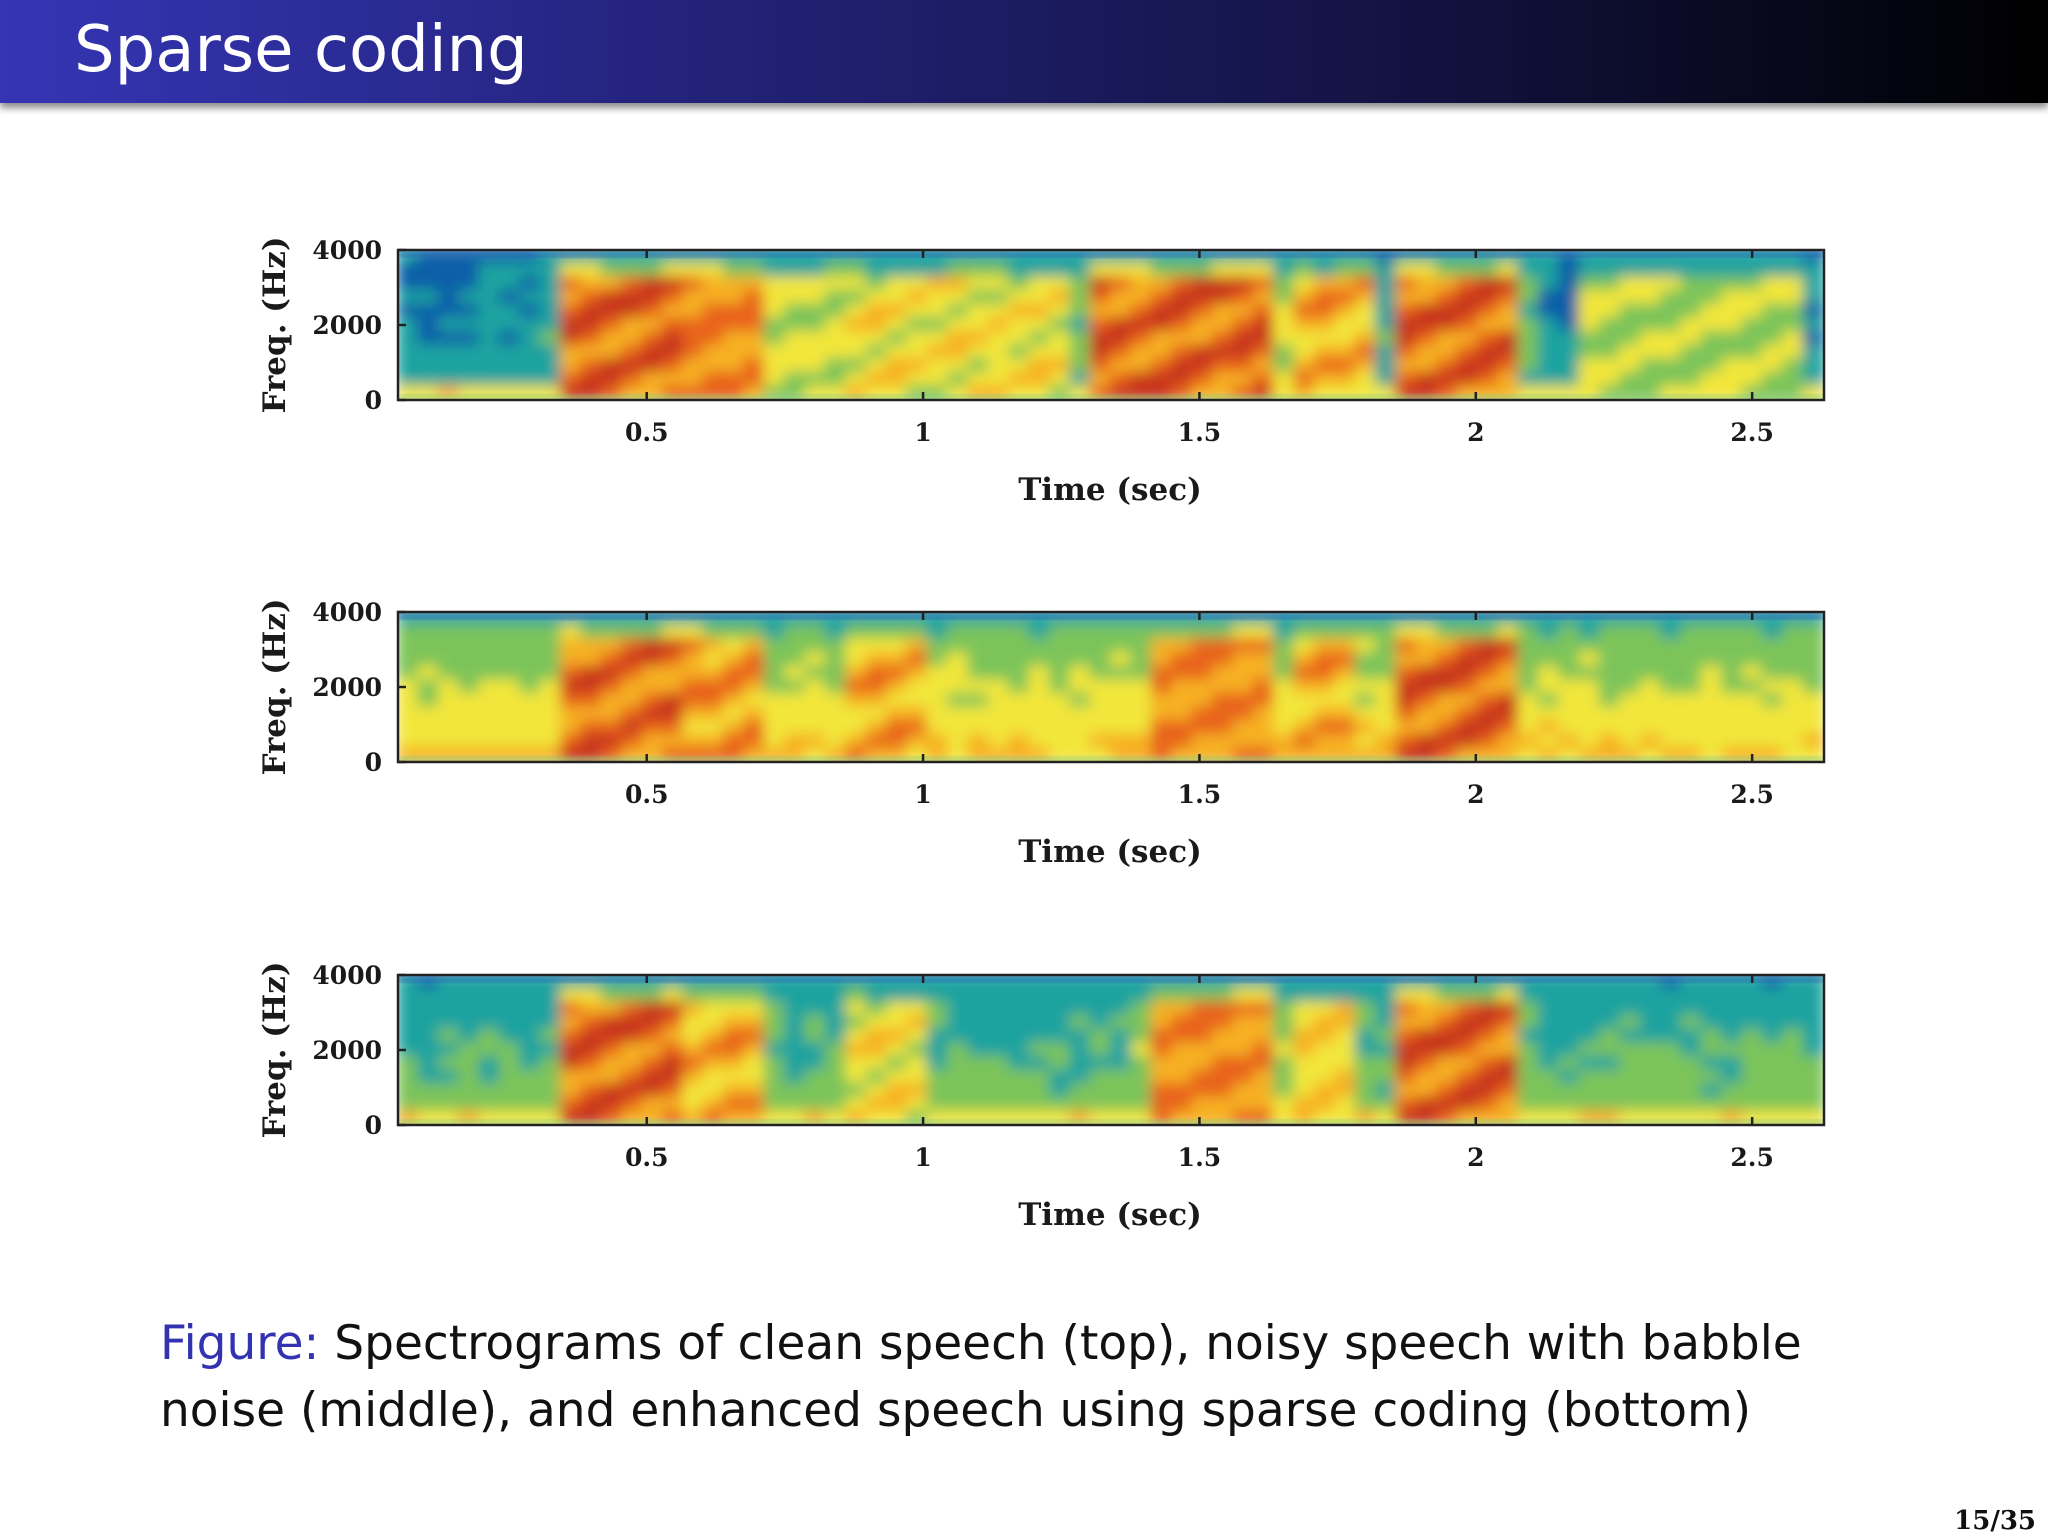 The image size is (2048, 1536). What do you see at coordinates (301, 50) in the screenshot?
I see `slide-title: Sparse coding` at bounding box center [301, 50].